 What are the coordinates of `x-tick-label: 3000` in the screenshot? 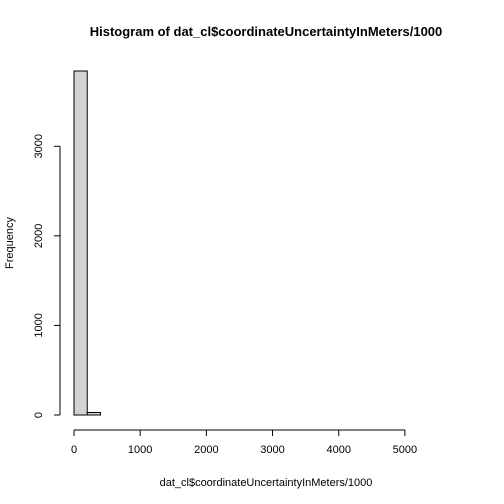 It's located at (272, 450).